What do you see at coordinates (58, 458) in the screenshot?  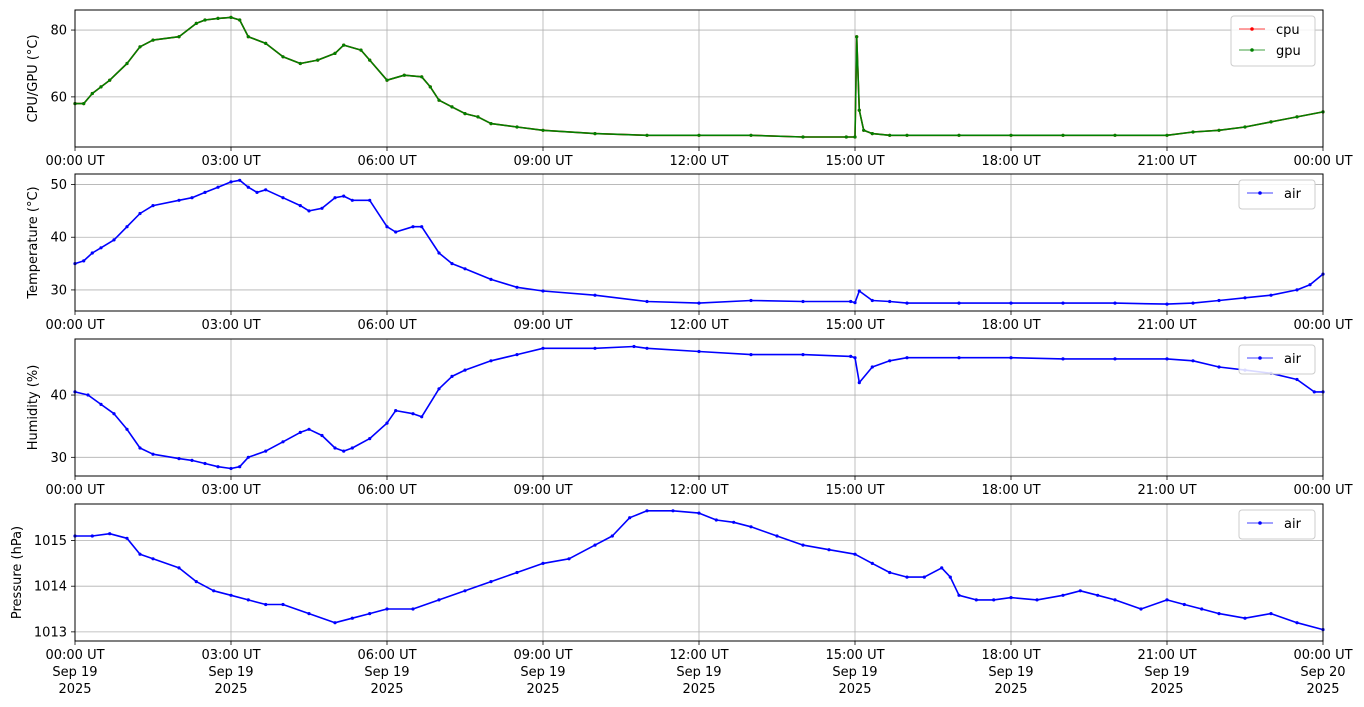 I see `y-tick-label: 30` at bounding box center [58, 458].